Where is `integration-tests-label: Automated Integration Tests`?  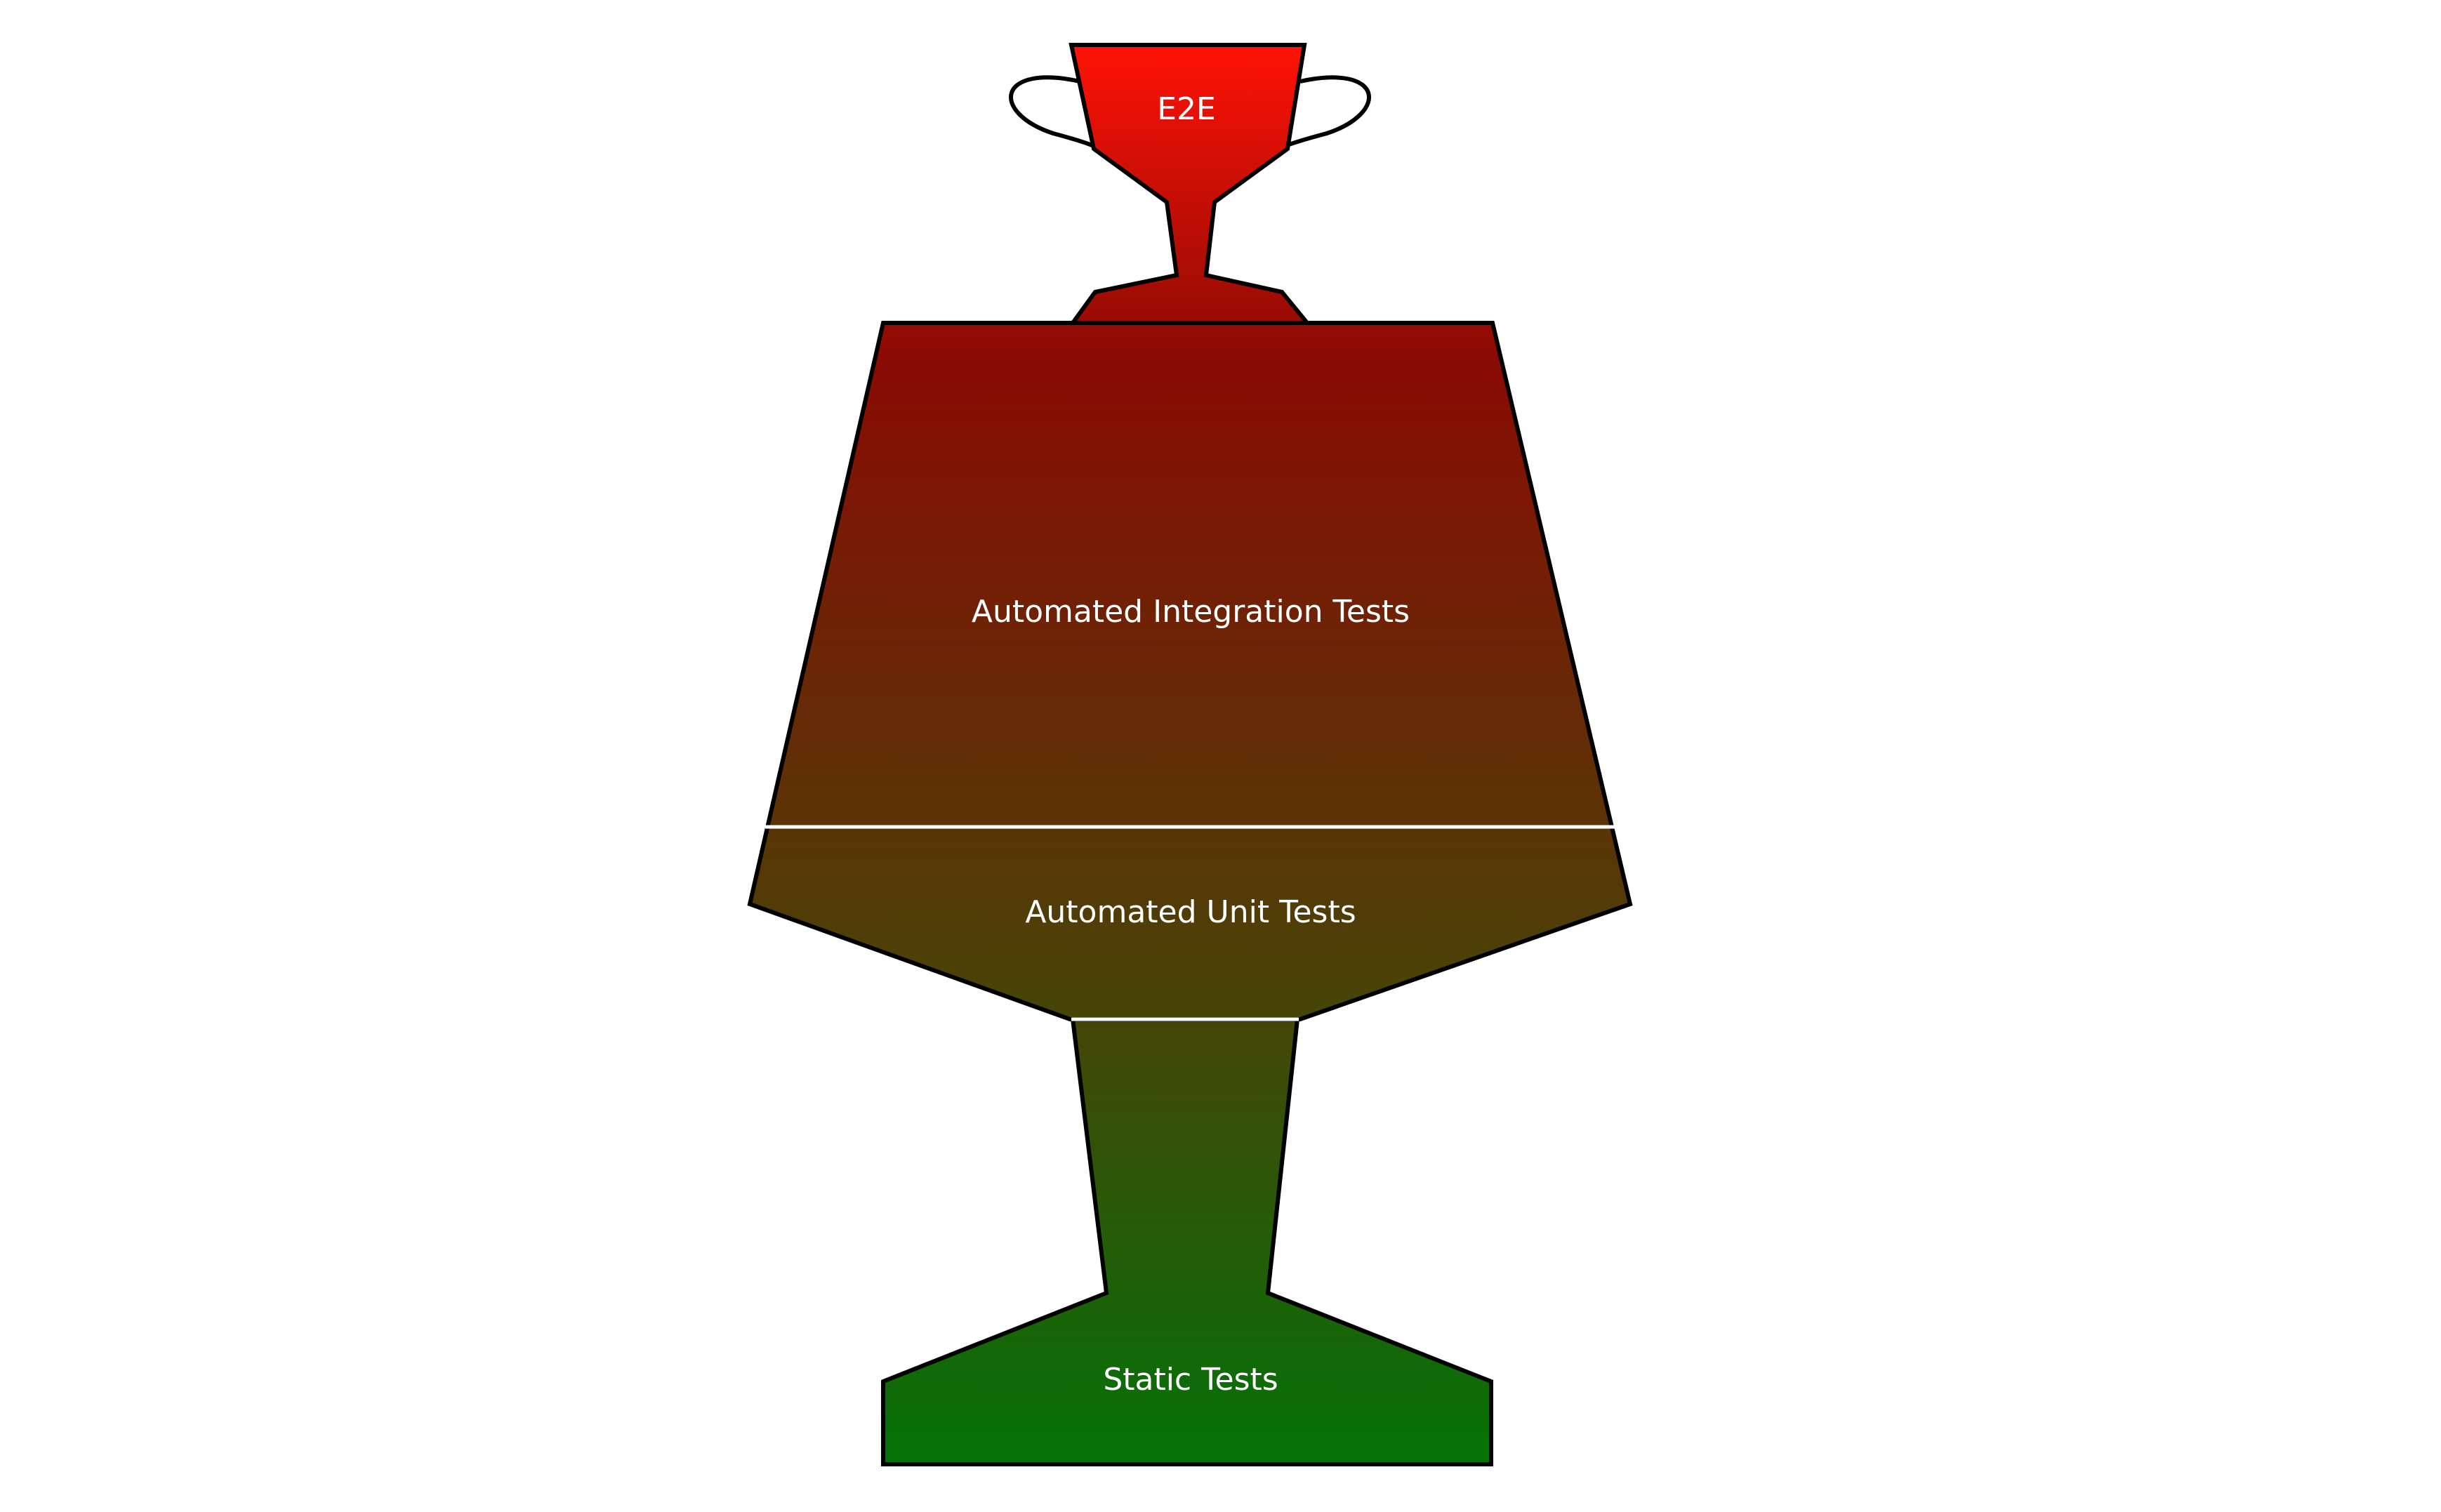
integration-tests-label: Automated Integration Tests is located at coordinates (1191, 612).